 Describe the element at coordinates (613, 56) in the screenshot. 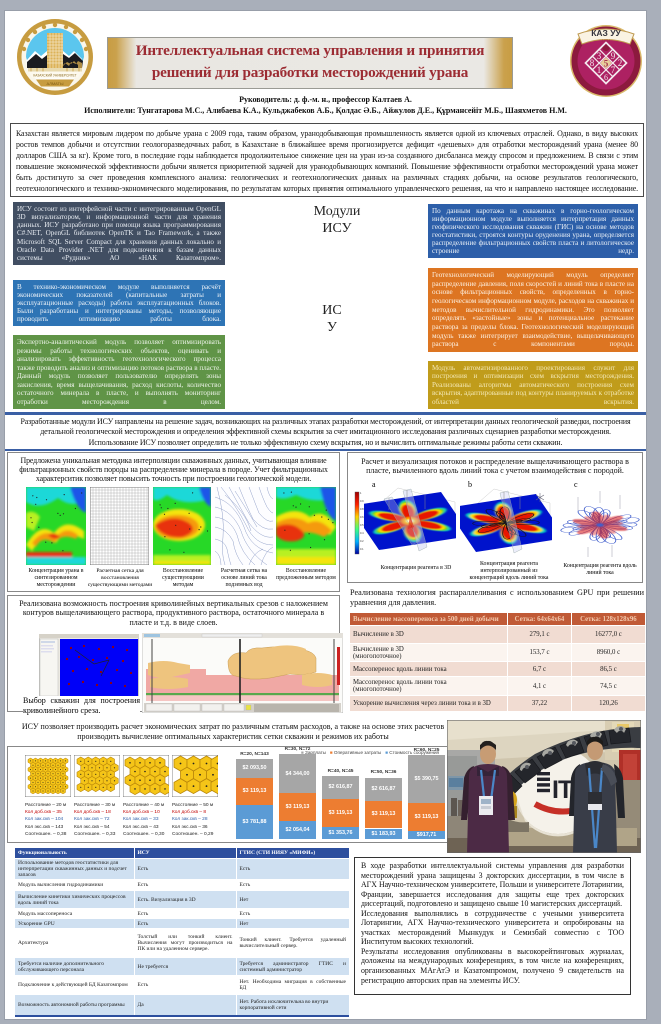

I see `svg-text: 9` at that location.